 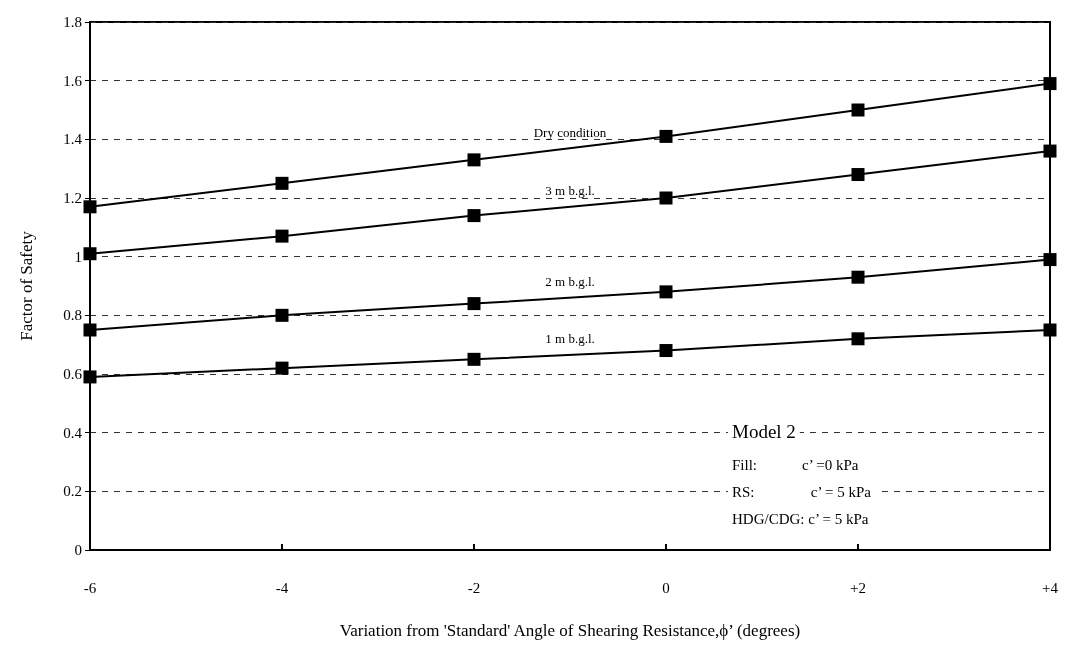 I want to click on y-tick-label: 0.2, so click(x=72, y=491).